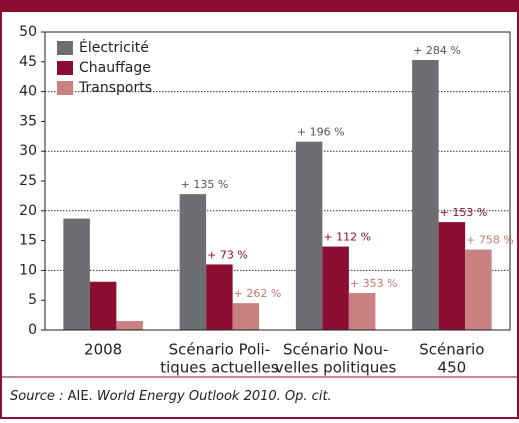 The image size is (519, 423). I want to click on data-label: + 135 %, so click(205, 184).